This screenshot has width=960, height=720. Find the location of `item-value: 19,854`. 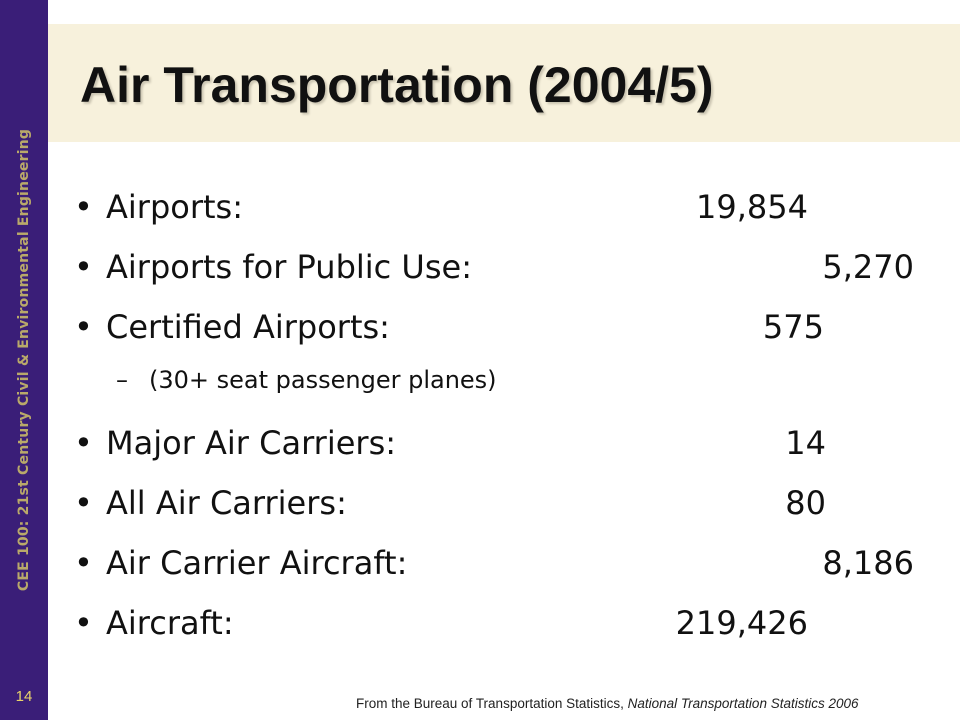

item-value: 19,854 is located at coordinates (752, 207).